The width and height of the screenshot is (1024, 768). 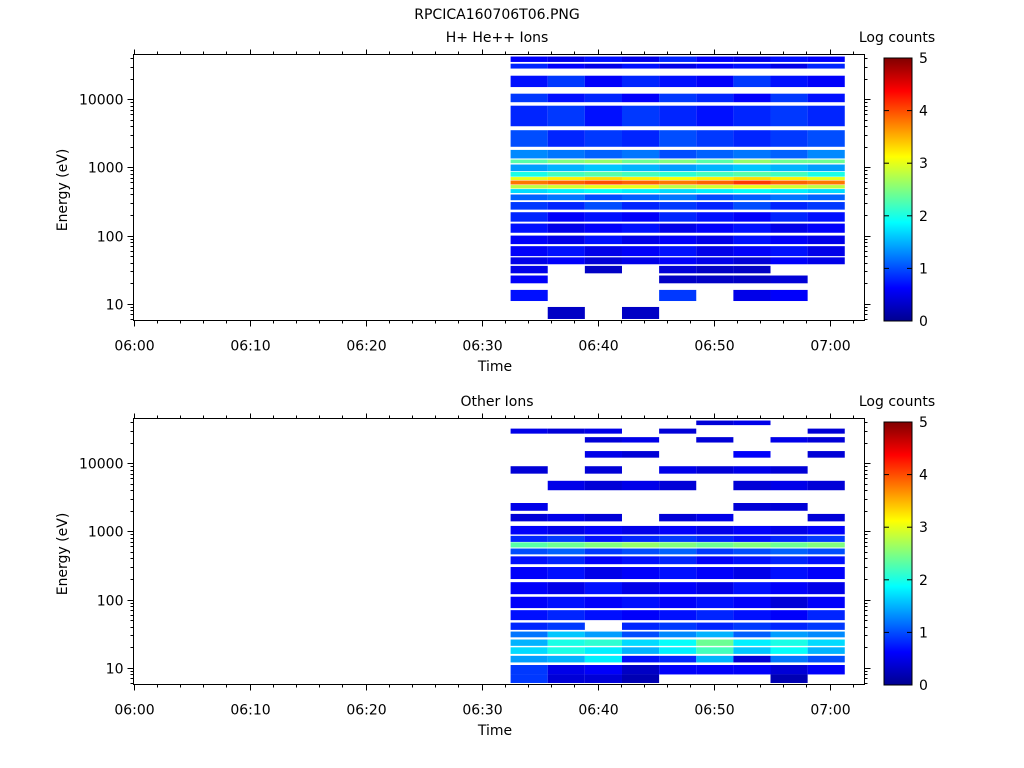 I want to click on colorbar-tick-label: 4, so click(x=923, y=476).